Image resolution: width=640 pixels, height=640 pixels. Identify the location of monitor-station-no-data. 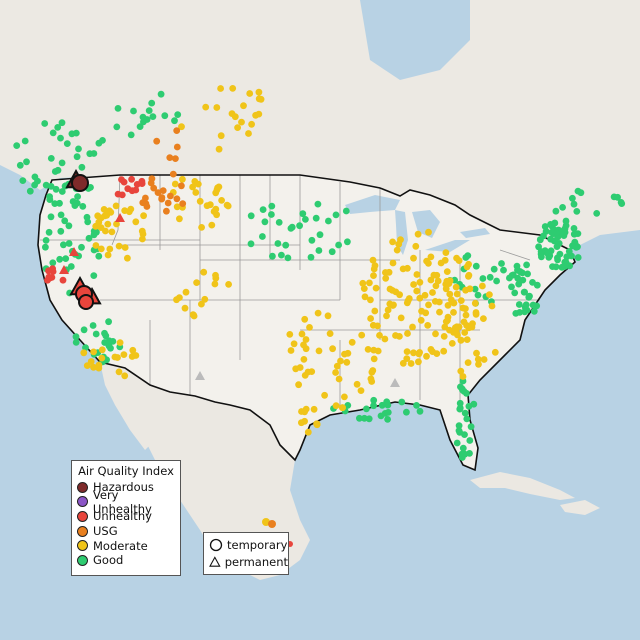
(200, 375).